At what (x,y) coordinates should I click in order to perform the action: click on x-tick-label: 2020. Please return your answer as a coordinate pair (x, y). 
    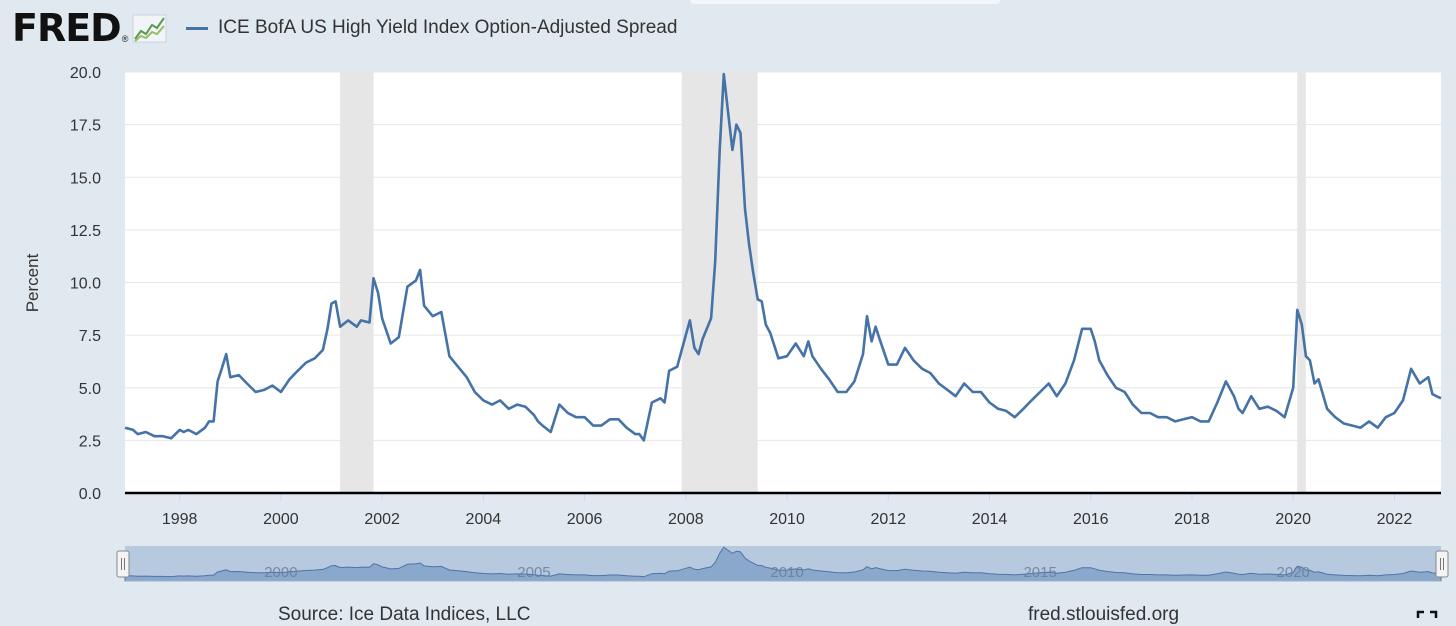
    Looking at the image, I should click on (1293, 519).